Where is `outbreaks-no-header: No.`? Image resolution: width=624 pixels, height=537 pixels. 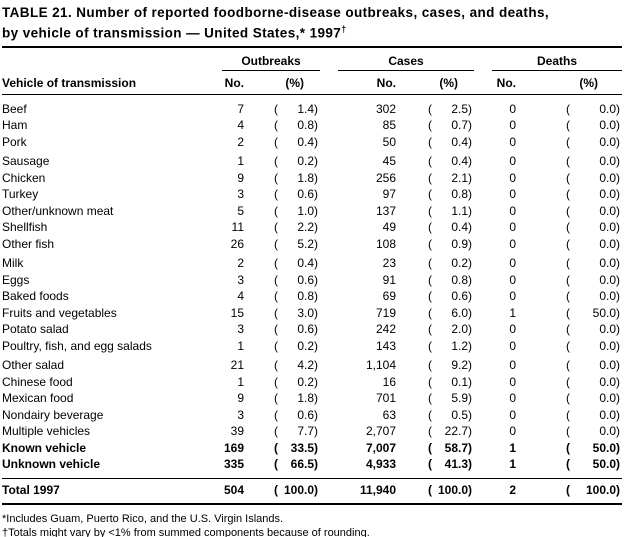
outbreaks-no-header: No. is located at coordinates (234, 82).